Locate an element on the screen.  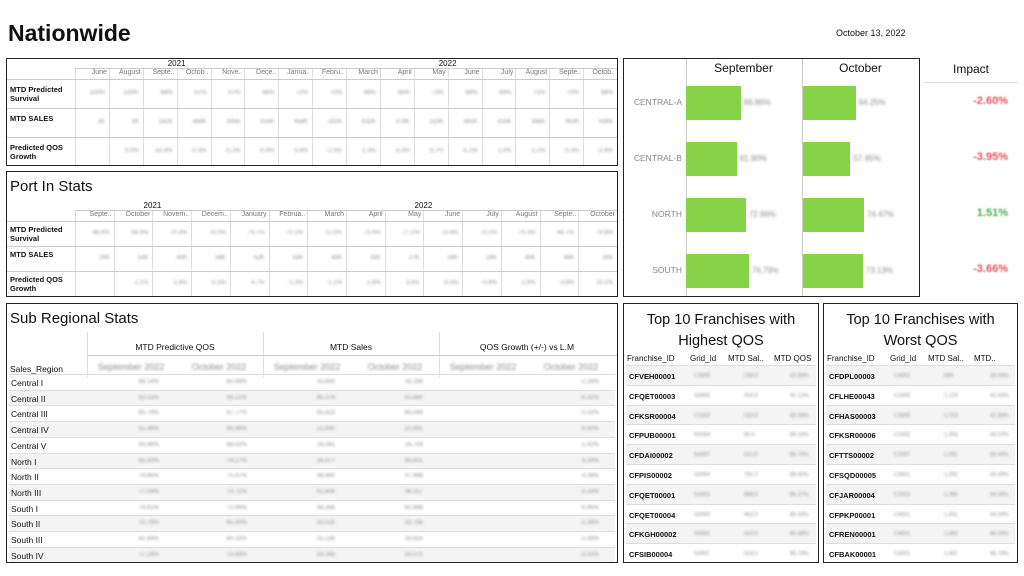
month-header: Novem.. is located at coordinates (176, 214).